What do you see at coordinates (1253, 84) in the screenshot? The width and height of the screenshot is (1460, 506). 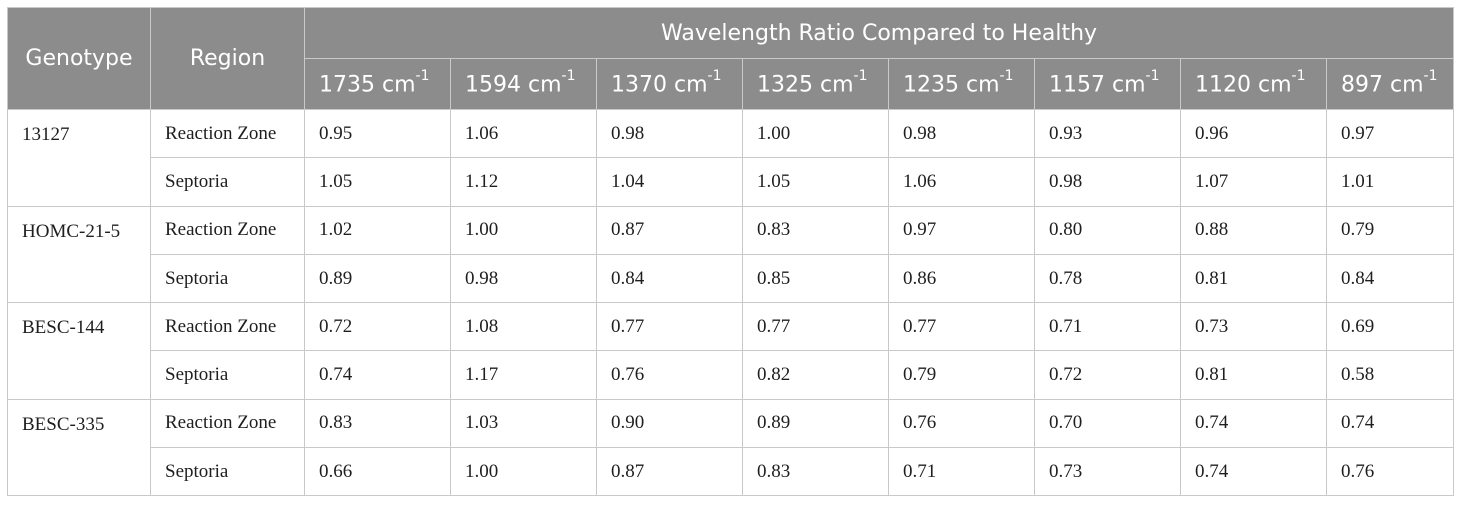 I see `wavelength-header-1120: 1120 cm-1` at bounding box center [1253, 84].